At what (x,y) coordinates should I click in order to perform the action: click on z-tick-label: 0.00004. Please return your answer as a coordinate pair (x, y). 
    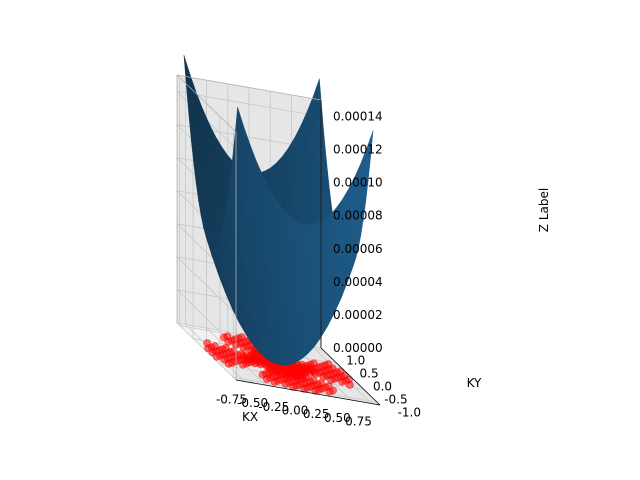
    Looking at the image, I should click on (358, 282).